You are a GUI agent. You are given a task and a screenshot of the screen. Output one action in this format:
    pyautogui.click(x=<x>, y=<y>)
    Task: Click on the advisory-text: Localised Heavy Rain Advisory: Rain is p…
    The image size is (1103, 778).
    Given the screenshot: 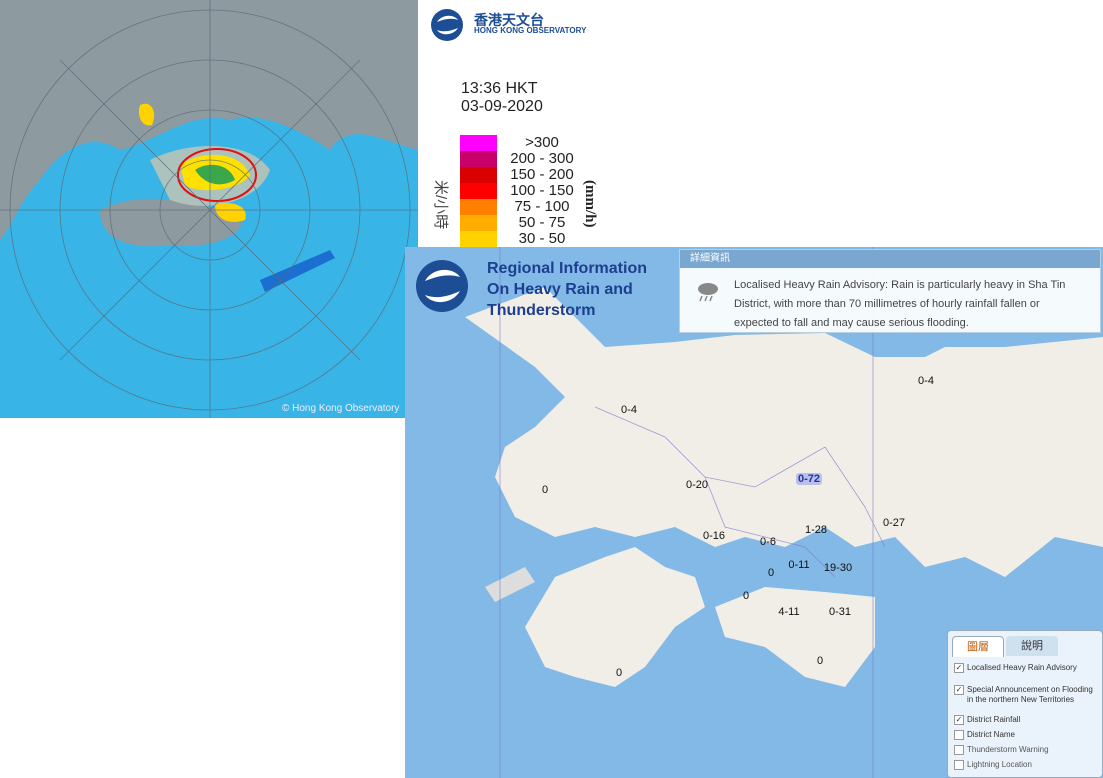 What is the action you would take?
    pyautogui.click(x=900, y=304)
    